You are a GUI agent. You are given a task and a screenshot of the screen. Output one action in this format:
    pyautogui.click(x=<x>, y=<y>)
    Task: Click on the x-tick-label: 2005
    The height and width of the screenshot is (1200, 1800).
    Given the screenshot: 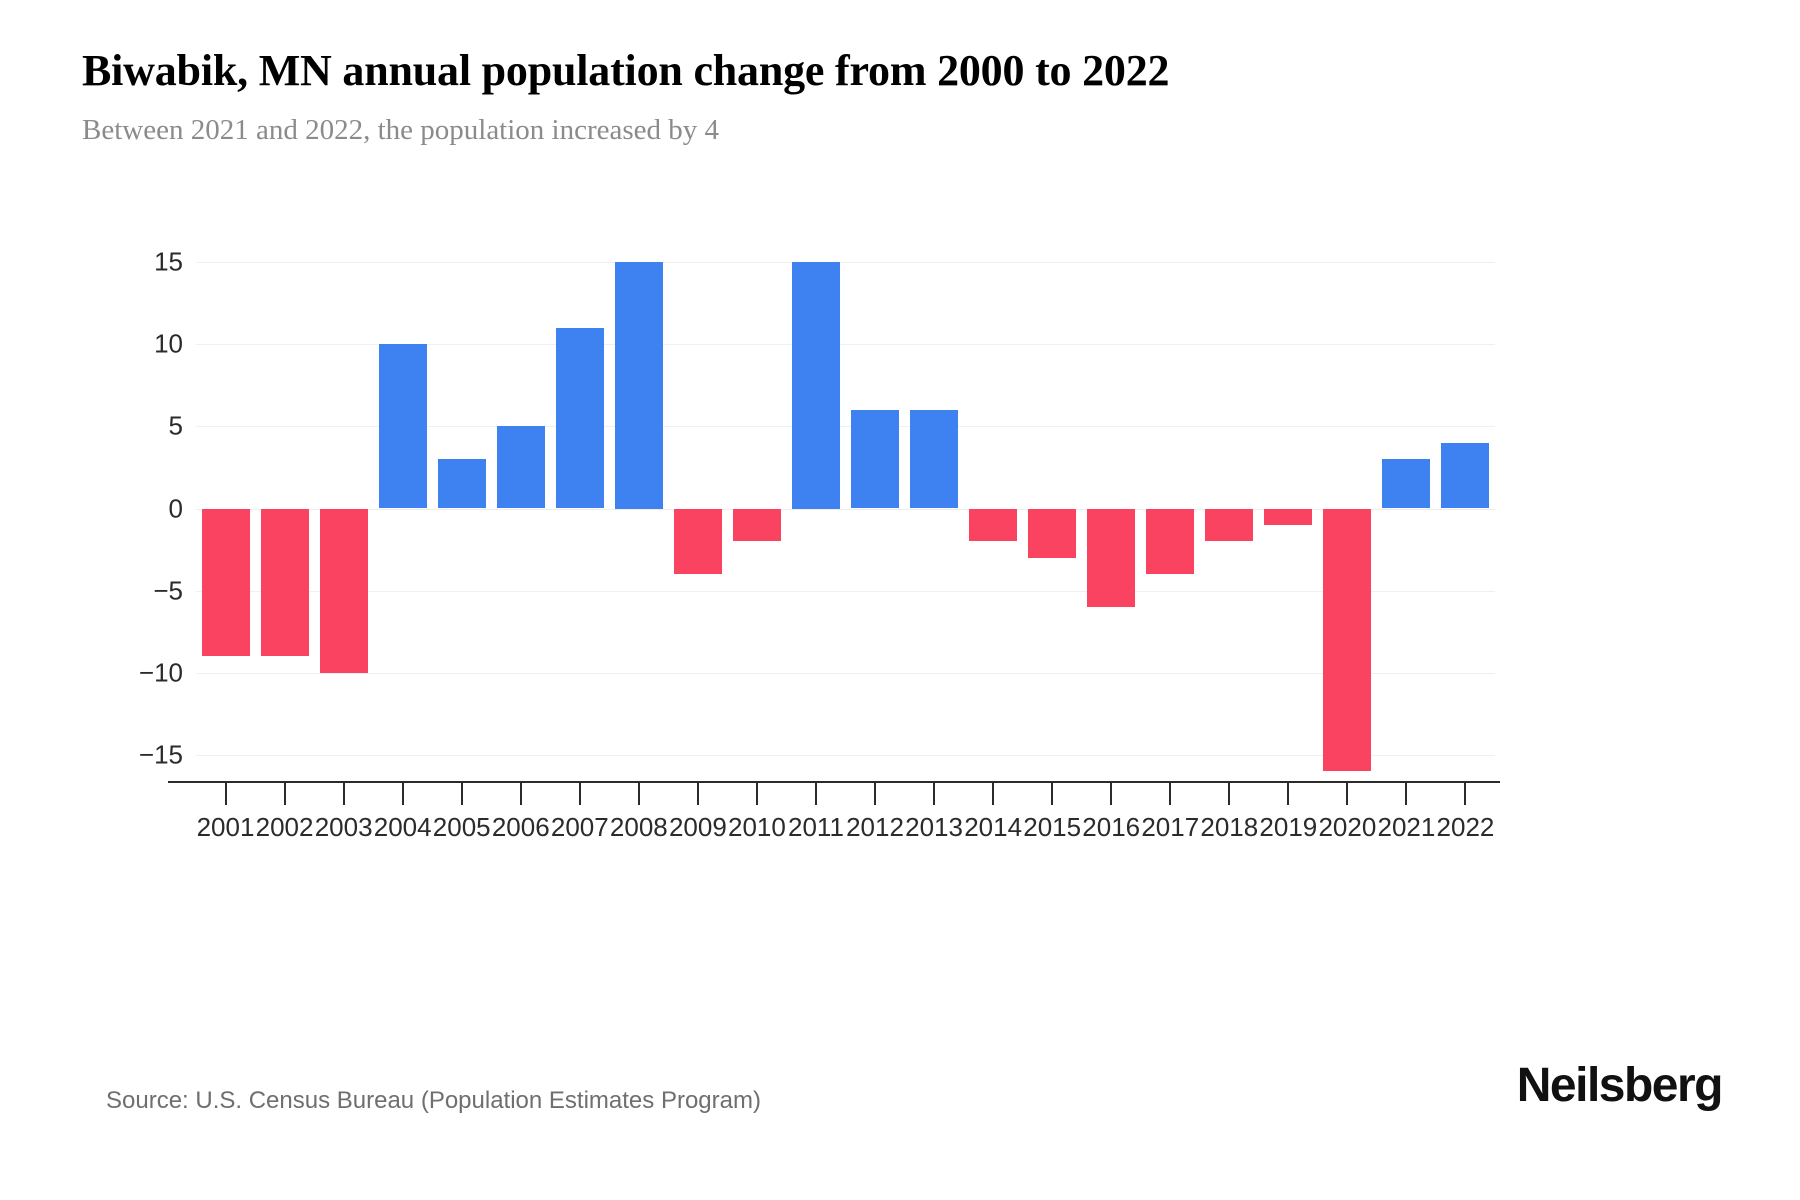 What is the action you would take?
    pyautogui.click(x=461, y=827)
    